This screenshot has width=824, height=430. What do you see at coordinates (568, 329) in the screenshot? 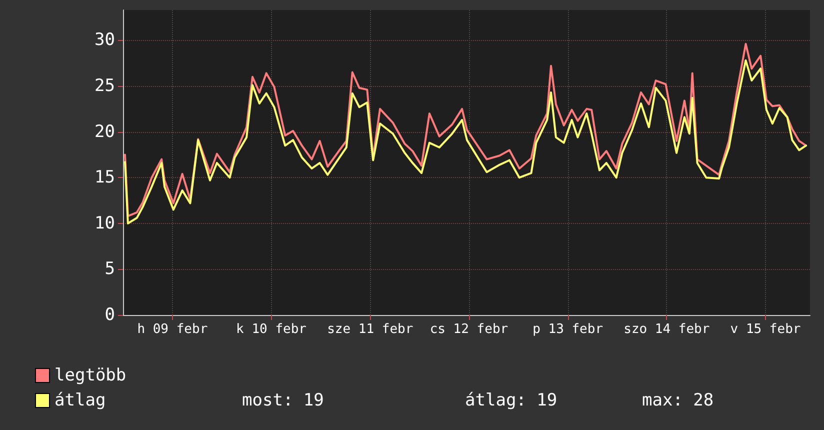
I see `x-tick-label: p 13 febr` at bounding box center [568, 329].